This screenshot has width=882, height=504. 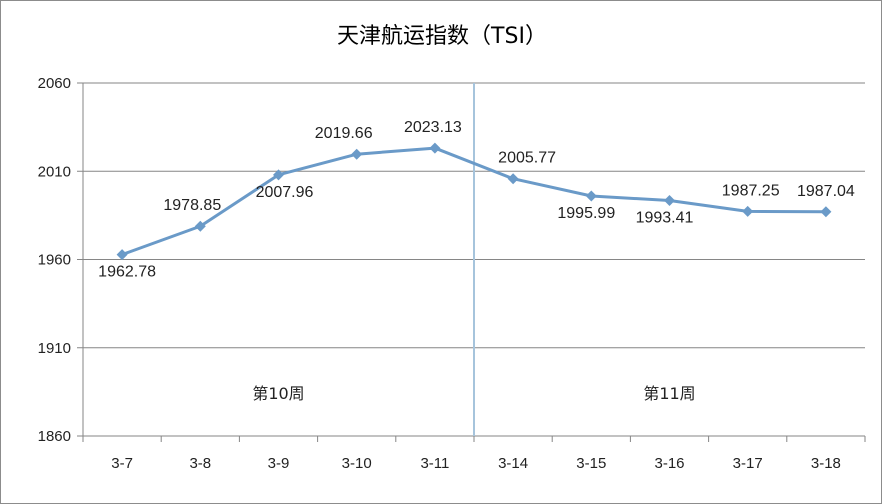 What do you see at coordinates (826, 191) in the screenshot?
I see `data-label: 1987.04` at bounding box center [826, 191].